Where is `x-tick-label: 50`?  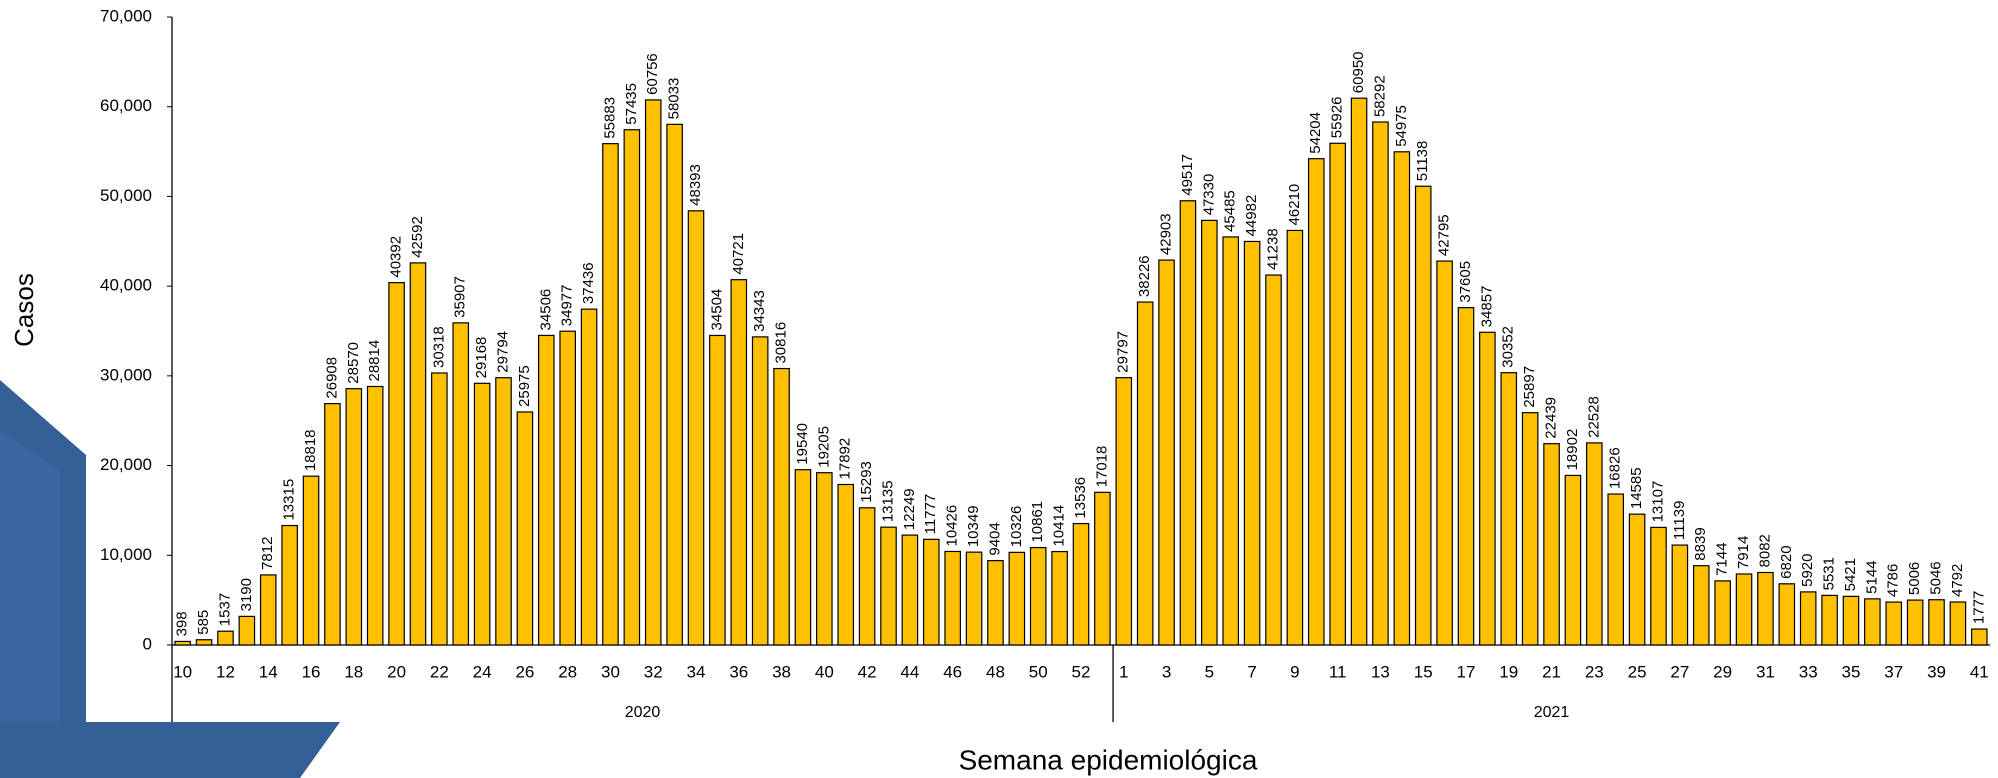
x-tick-label: 50 is located at coordinates (1038, 671).